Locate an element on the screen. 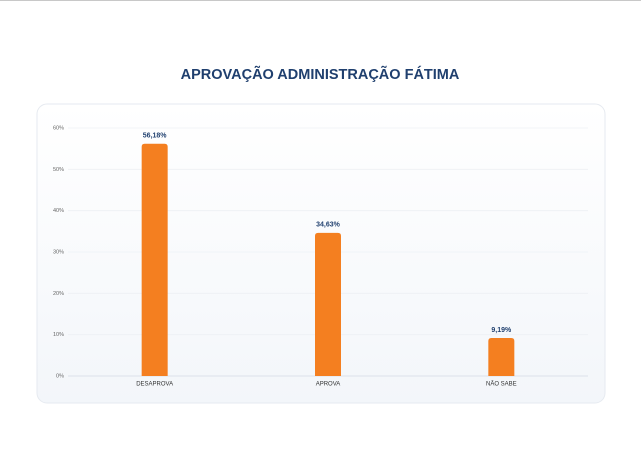 This screenshot has height=454, width=641. x-tick-label: NÃO SABE is located at coordinates (501, 384).